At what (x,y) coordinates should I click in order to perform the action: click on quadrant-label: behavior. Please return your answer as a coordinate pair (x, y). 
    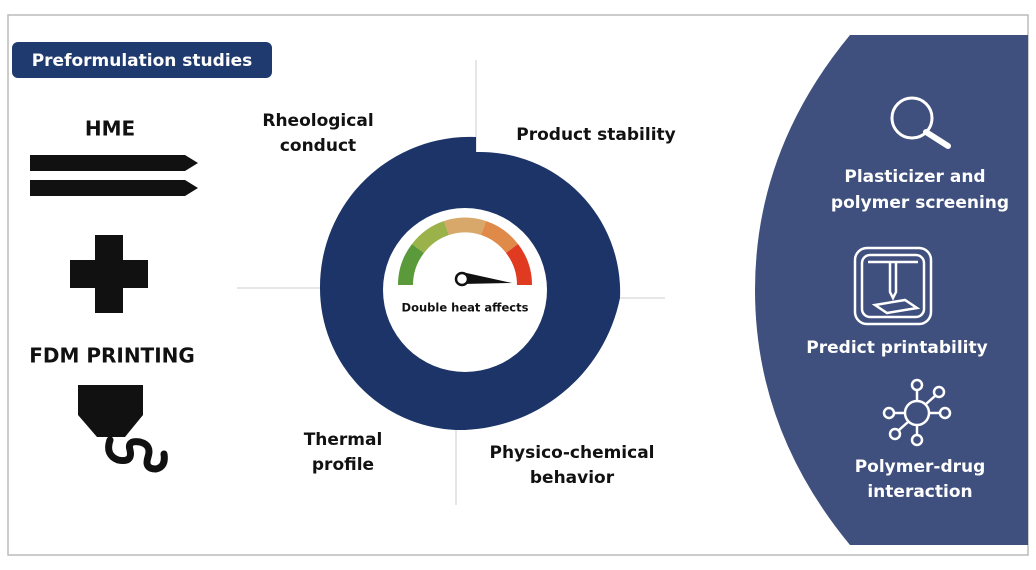
    Looking at the image, I should click on (572, 478).